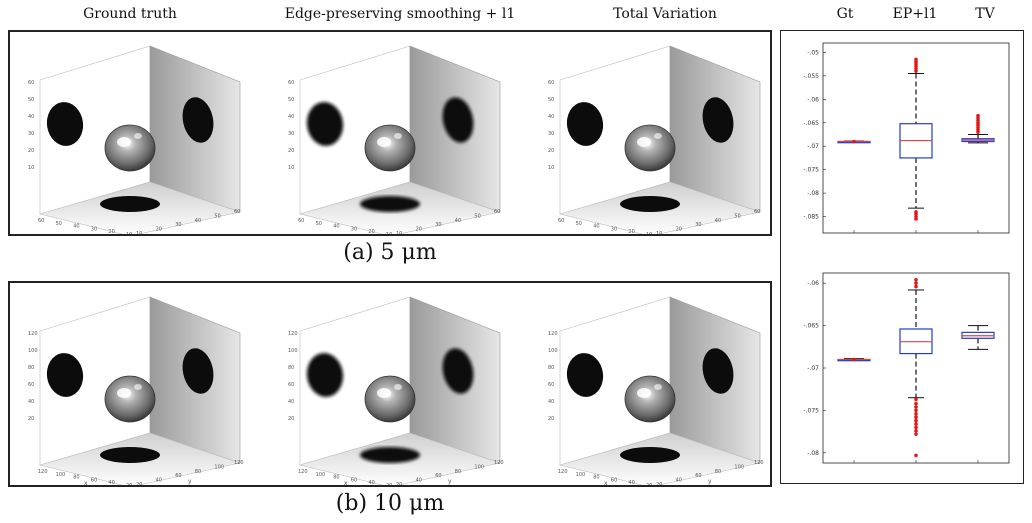 This screenshot has height=523, width=1032. What do you see at coordinates (76, 478) in the screenshot?
I see `x-tick-label: 80` at bounding box center [76, 478].